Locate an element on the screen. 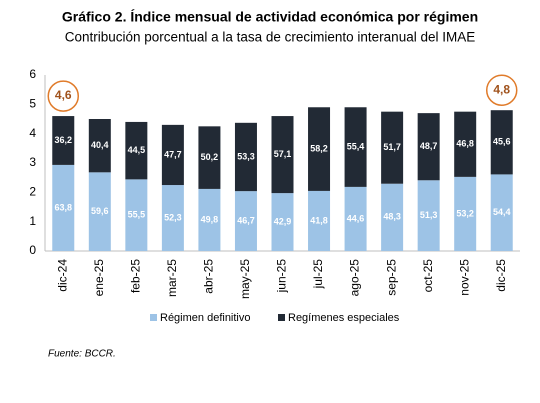 Image resolution: width=540 pixels, height=403 pixels. value-label: 57,1 is located at coordinates (283, 154).